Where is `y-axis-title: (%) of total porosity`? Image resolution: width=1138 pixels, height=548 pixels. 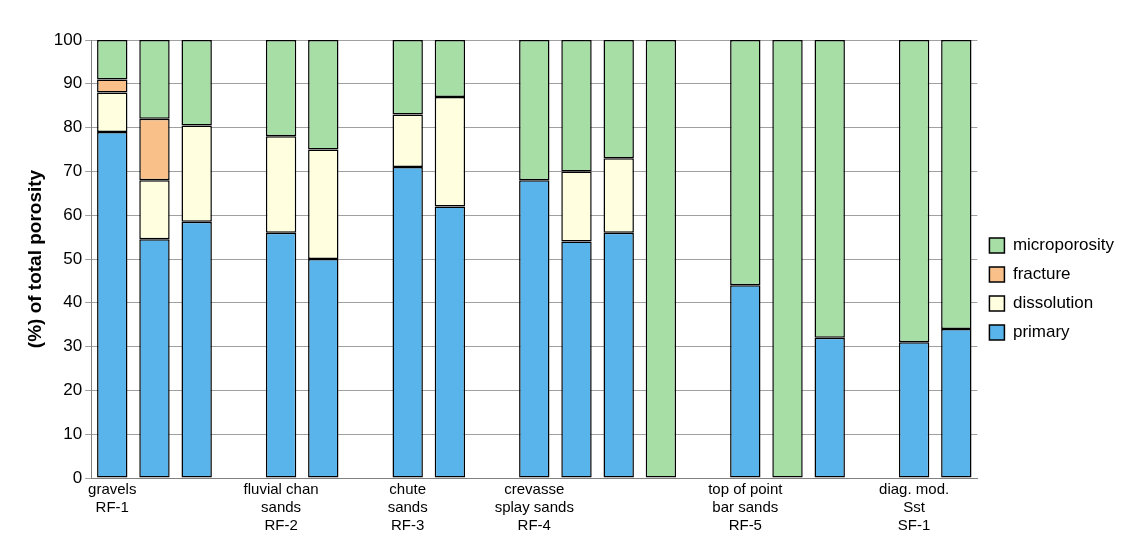
y-axis-title: (%) of total porosity is located at coordinates (34, 259).